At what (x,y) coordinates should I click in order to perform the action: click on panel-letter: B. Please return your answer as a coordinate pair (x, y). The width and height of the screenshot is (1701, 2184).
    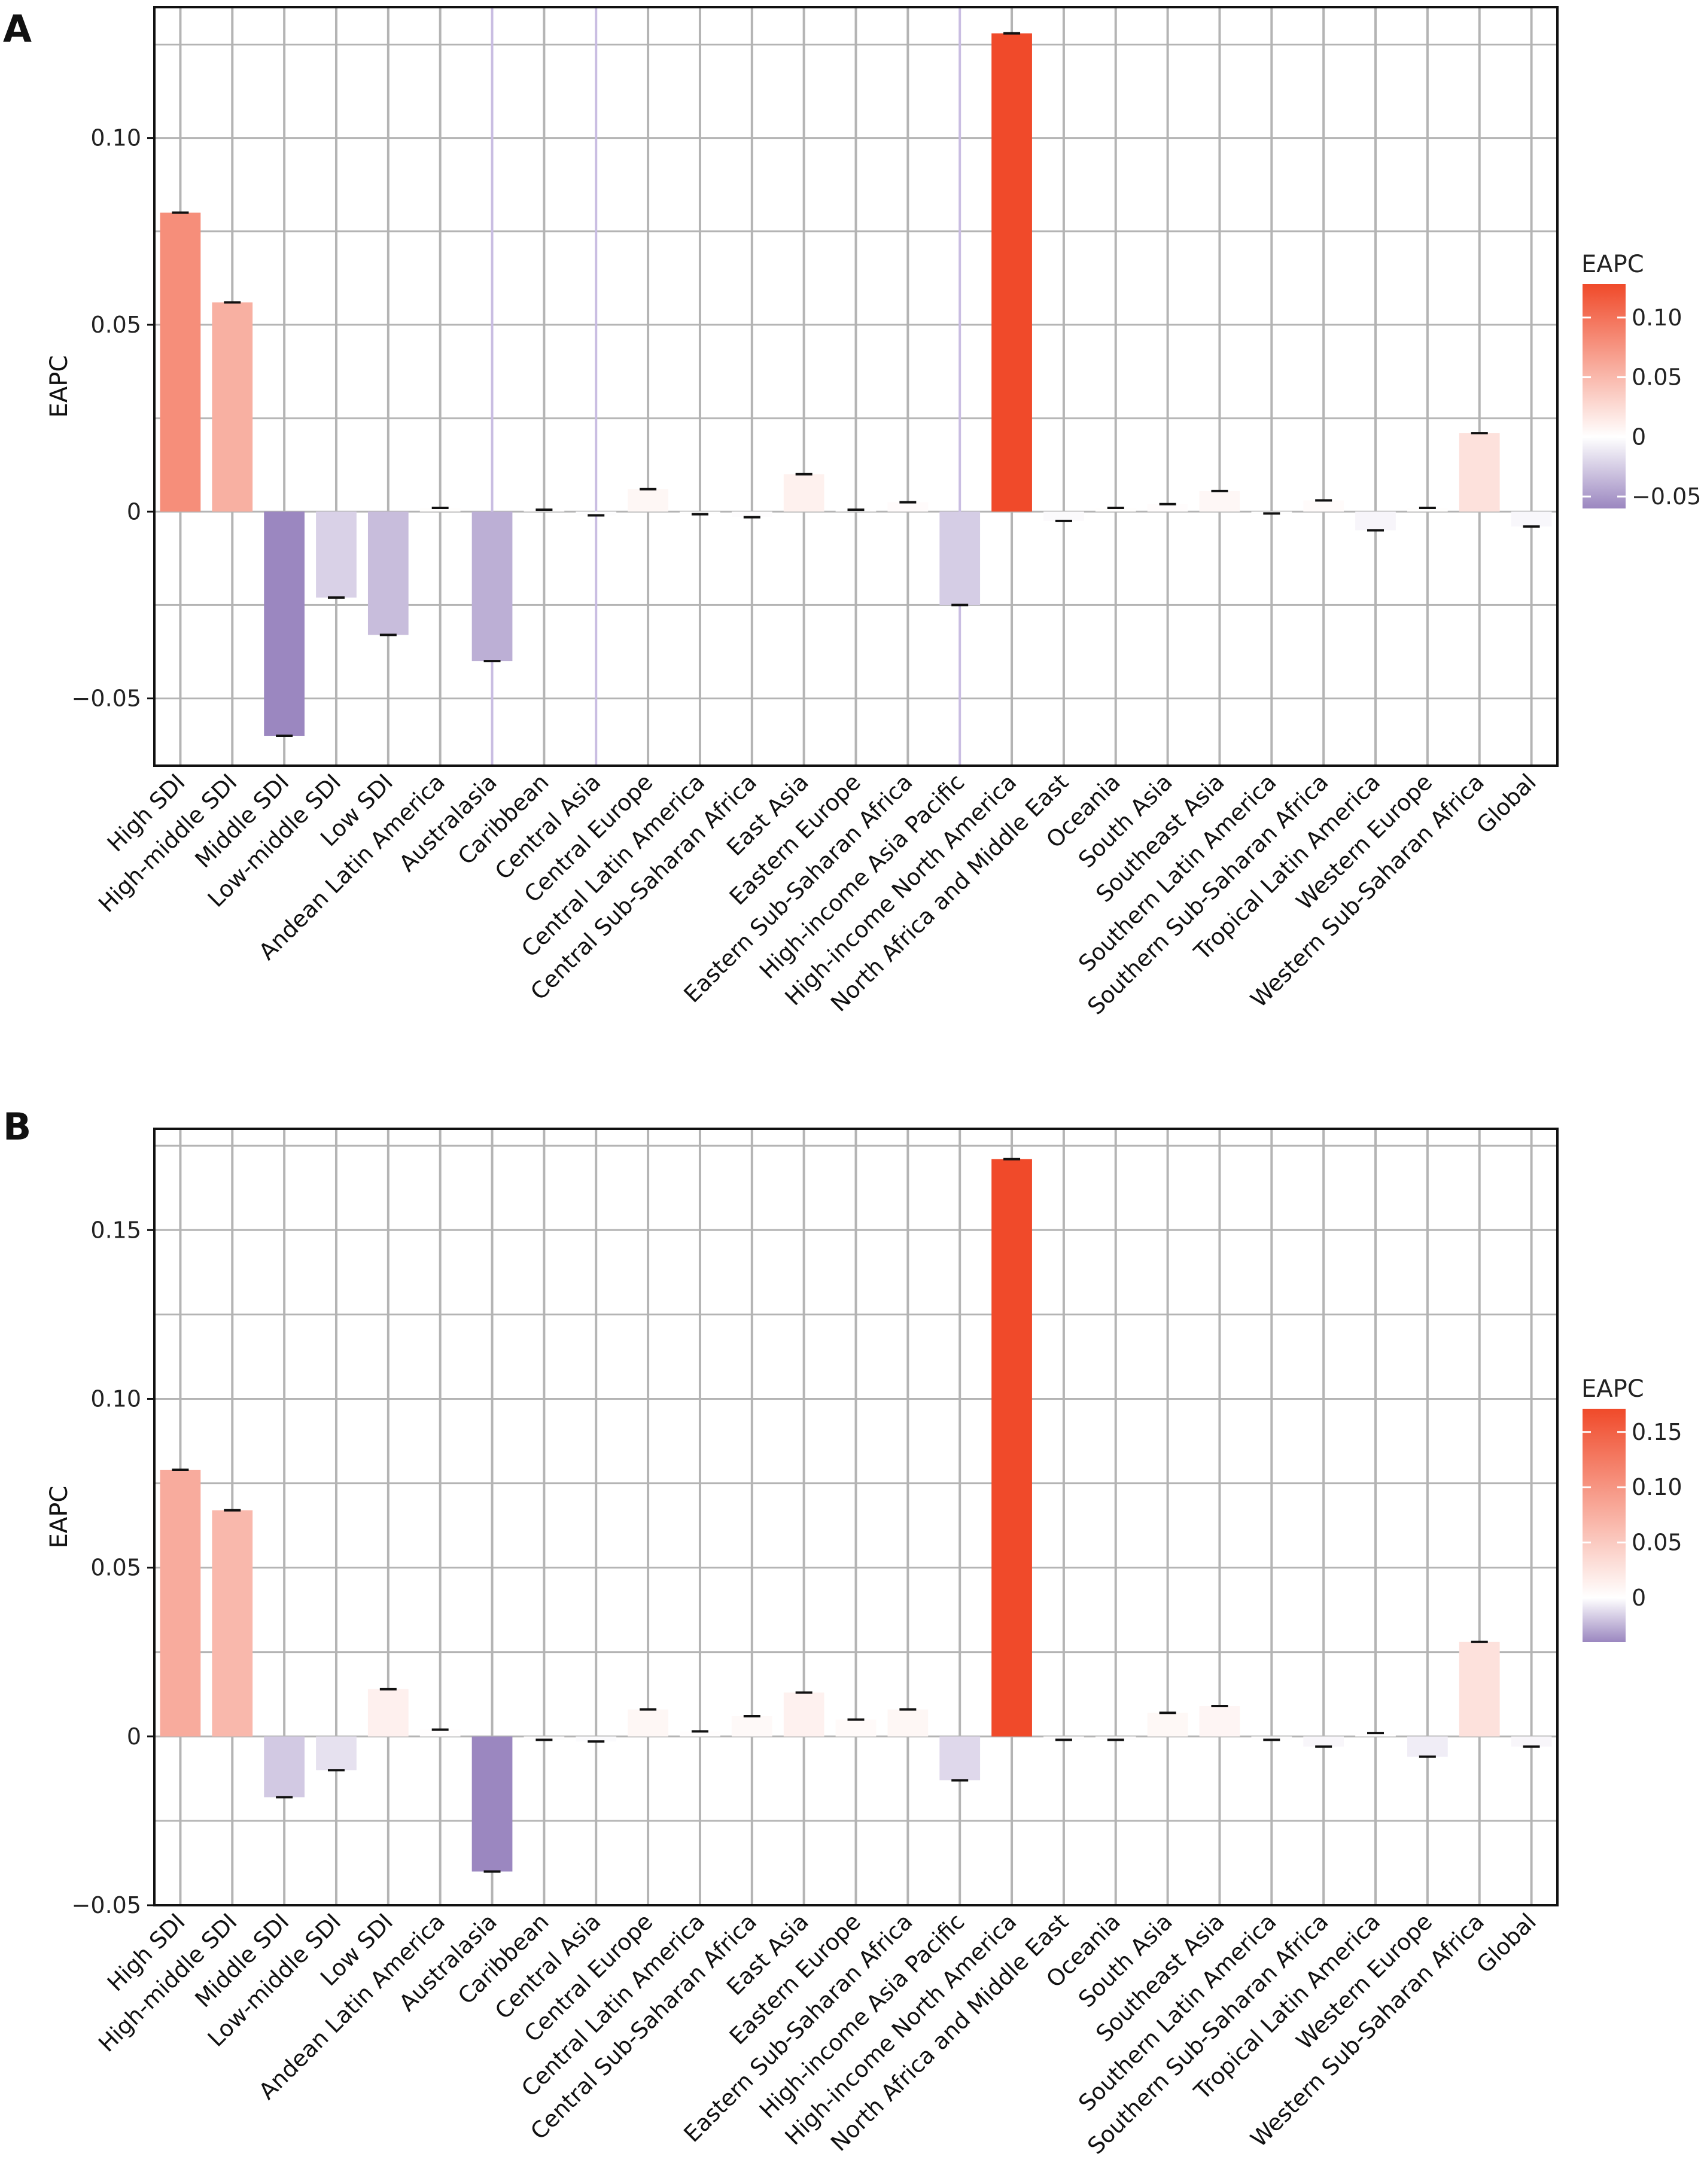
    Looking at the image, I should click on (17, 1127).